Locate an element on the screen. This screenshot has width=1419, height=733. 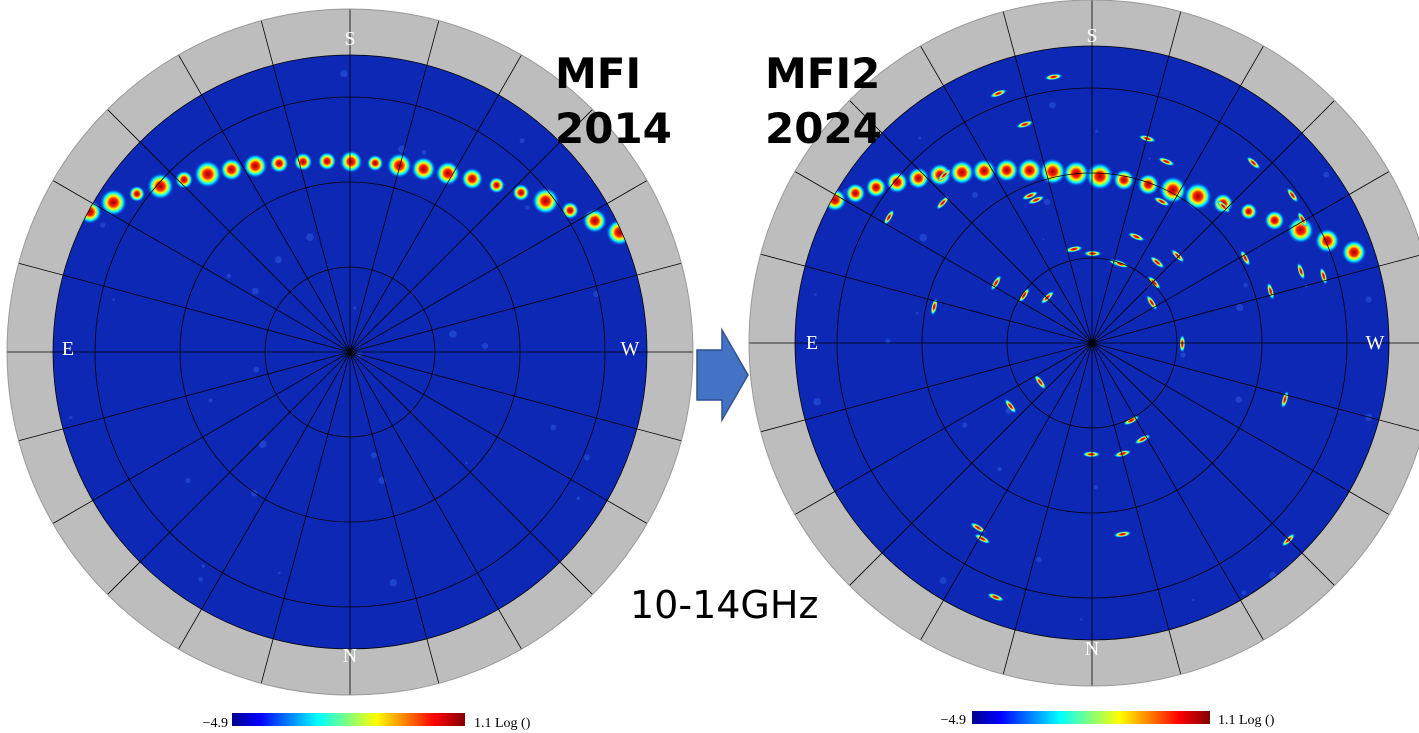
colorbar is located at coordinates (348, 719).